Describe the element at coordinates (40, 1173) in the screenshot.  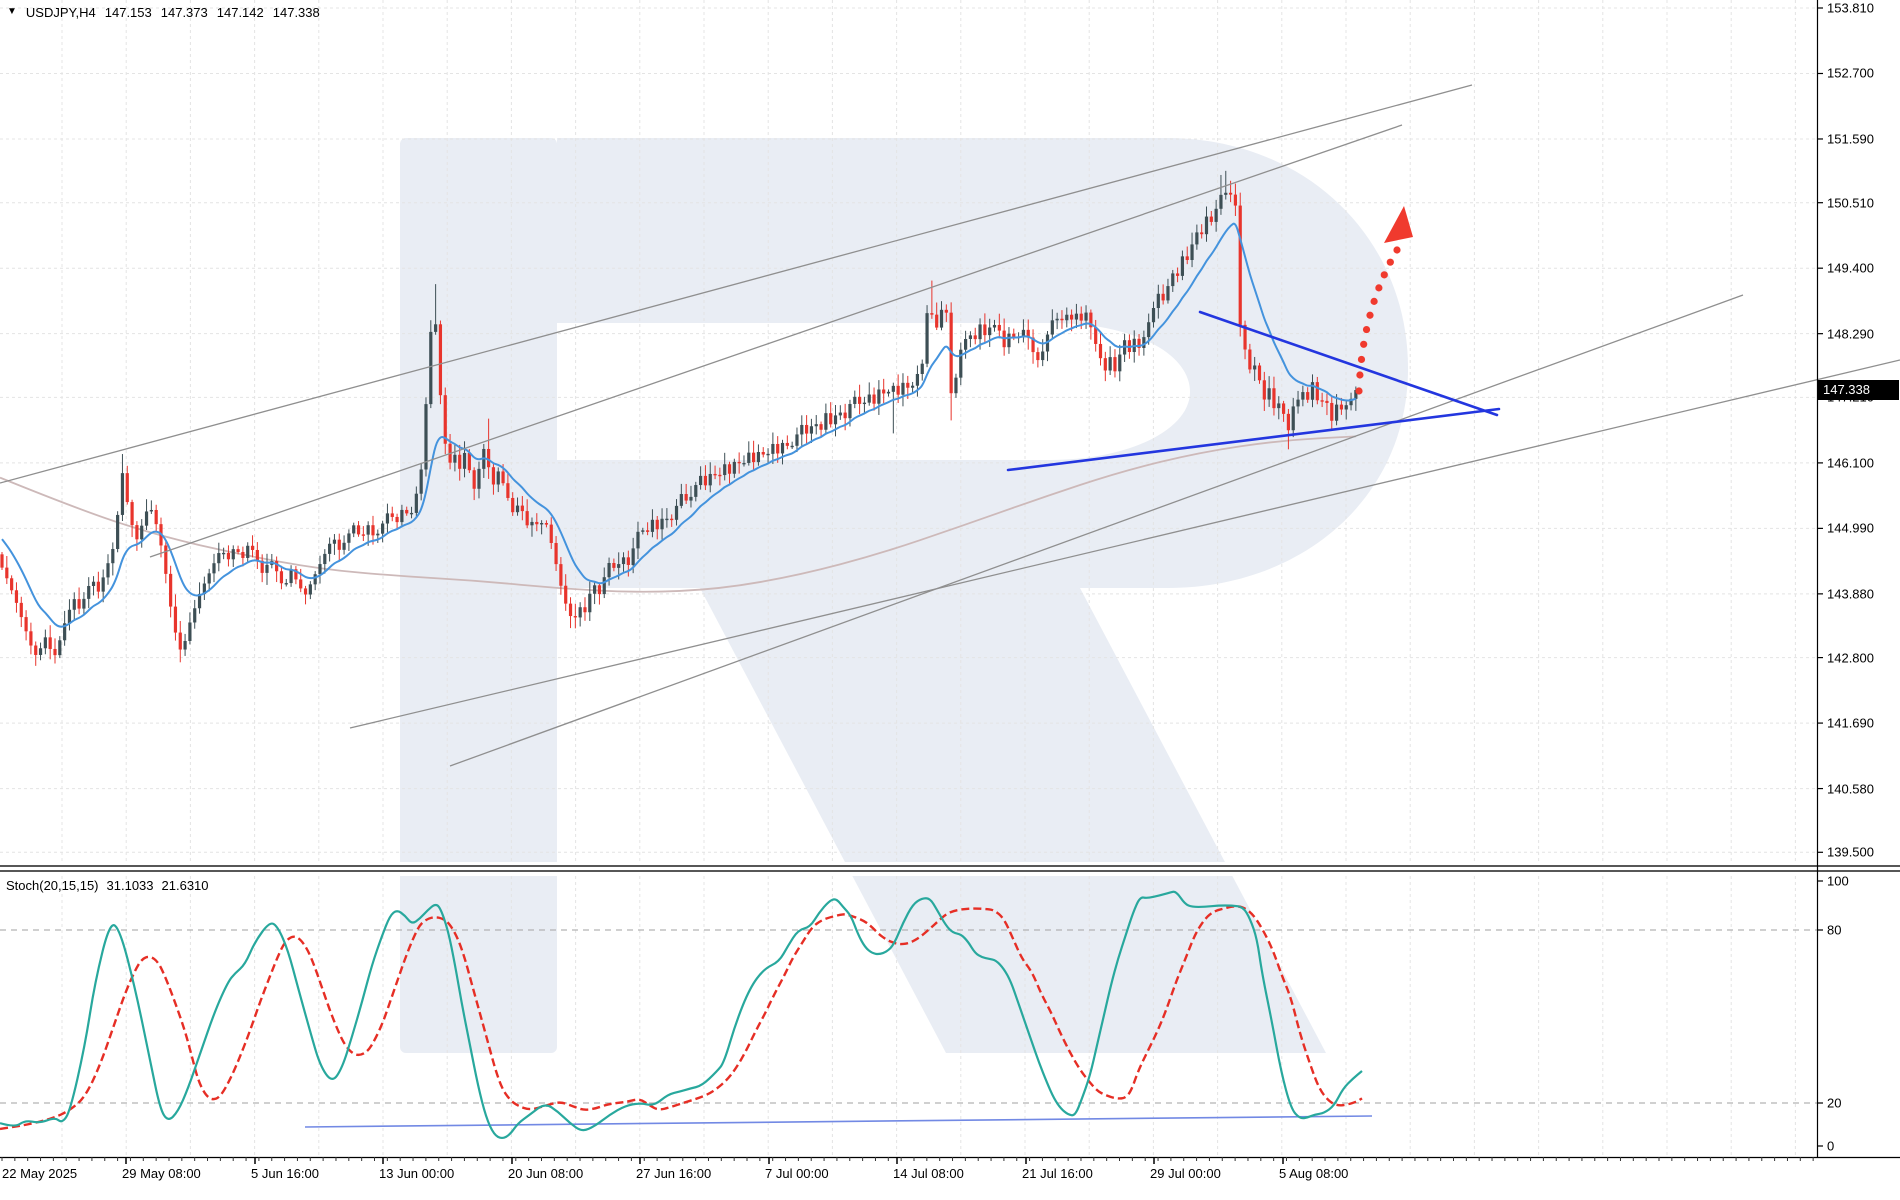
I see `time-axis-label: 22 May 2025` at that location.